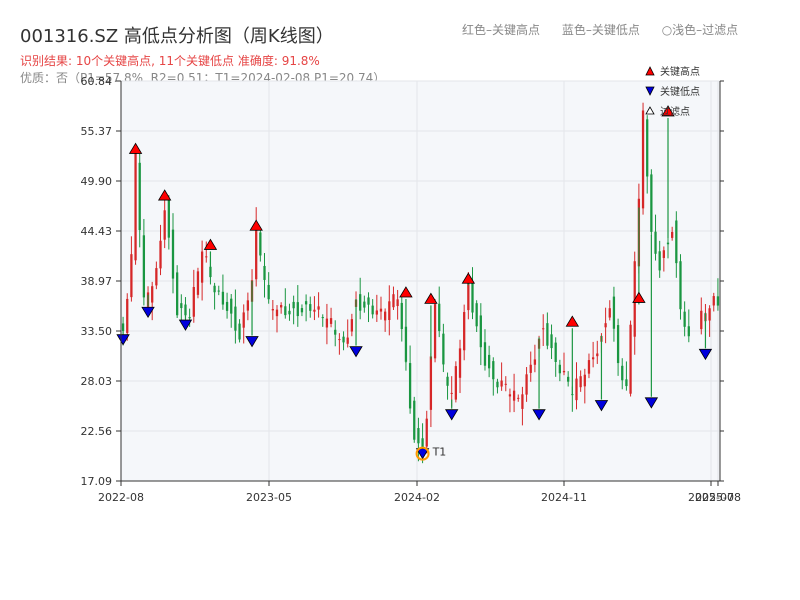 This screenshot has height=600, width=800. Describe the element at coordinates (97, 231) in the screenshot. I see `y-tick-label: 44.43` at that location.